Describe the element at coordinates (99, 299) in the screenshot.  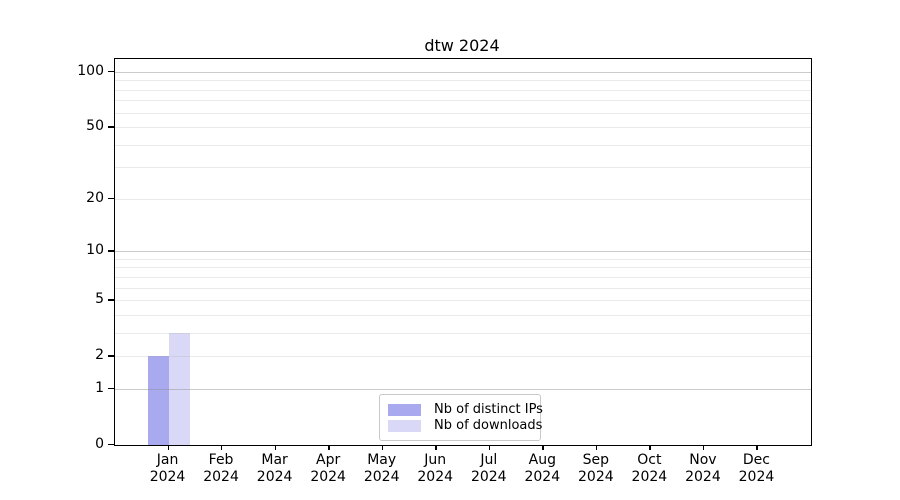
I see `y-tick-label: 5` at that location.